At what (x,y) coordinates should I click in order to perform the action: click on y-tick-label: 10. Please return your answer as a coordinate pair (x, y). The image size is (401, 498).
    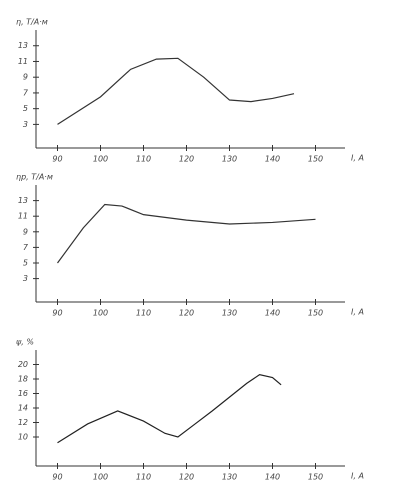
    Looking at the image, I should click on (23, 437).